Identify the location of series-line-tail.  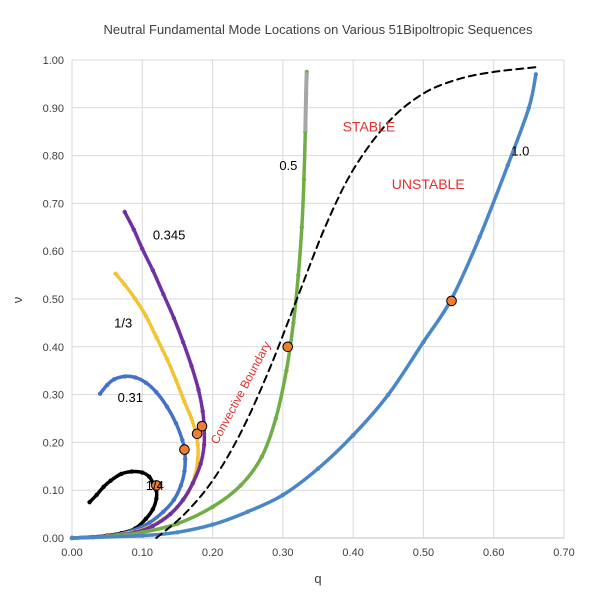
(306, 101).